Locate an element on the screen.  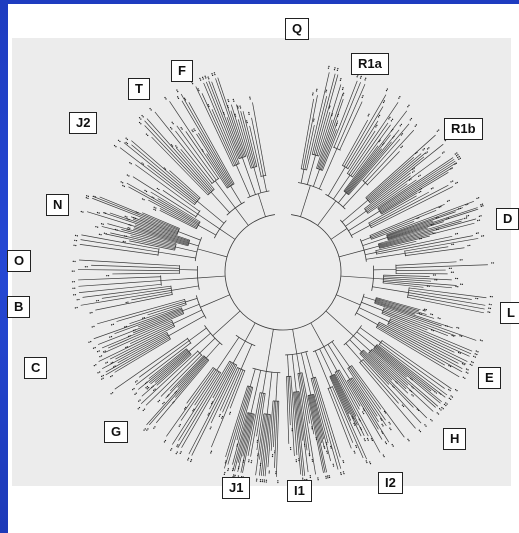
clade-label-r1a: R1a is located at coordinates (370, 64).